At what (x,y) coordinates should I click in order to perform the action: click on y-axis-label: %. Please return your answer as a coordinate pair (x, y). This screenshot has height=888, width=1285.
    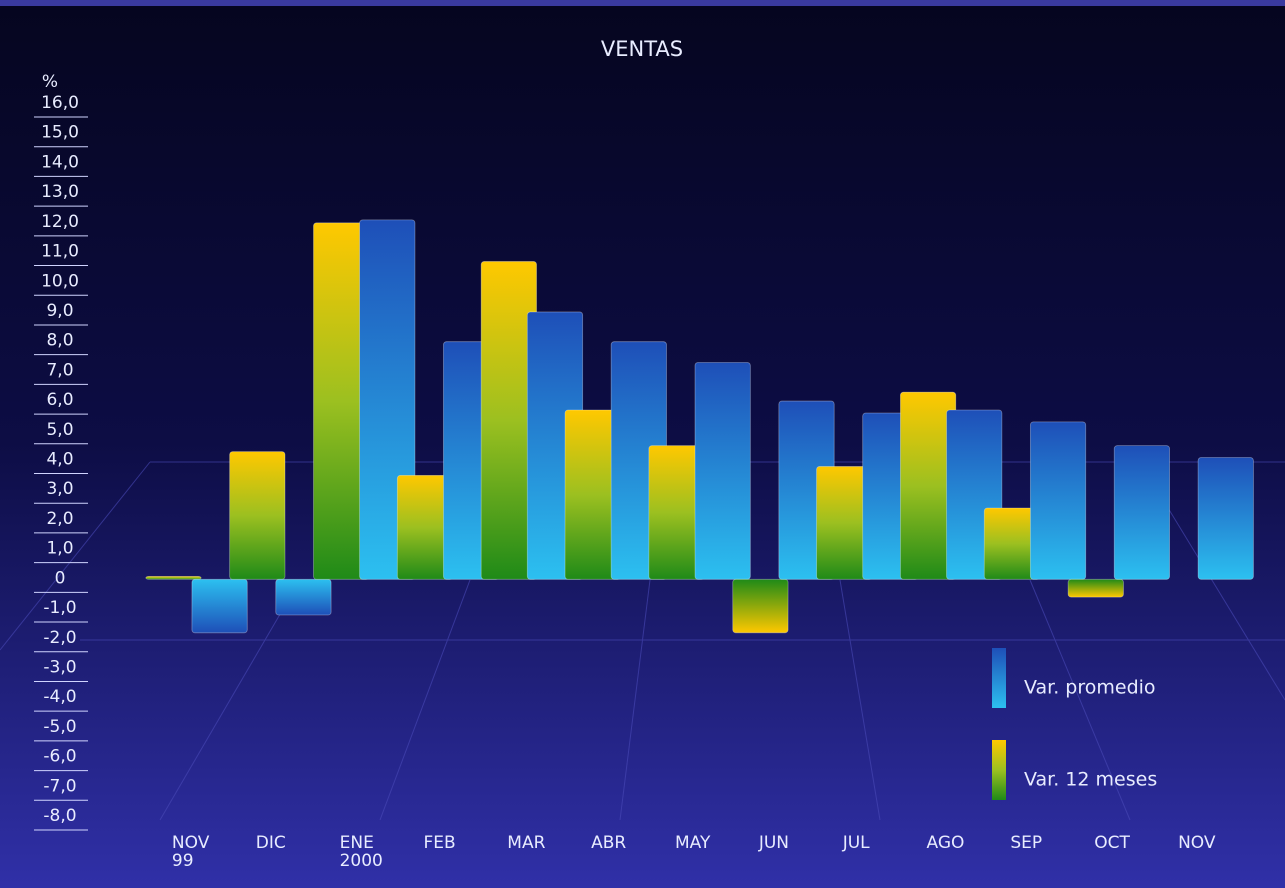
    Looking at the image, I should click on (50, 82).